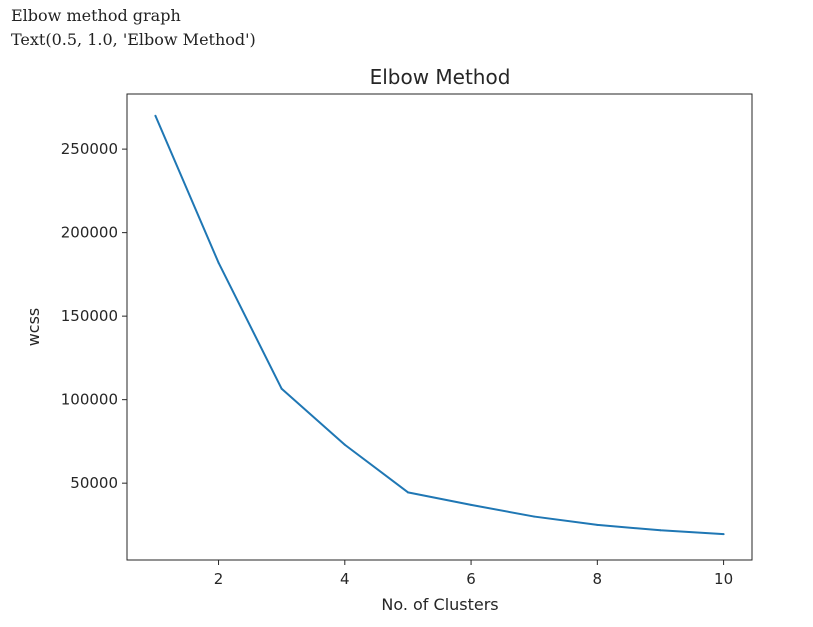  I want to click on y-axis-label: wcss, so click(33, 327).